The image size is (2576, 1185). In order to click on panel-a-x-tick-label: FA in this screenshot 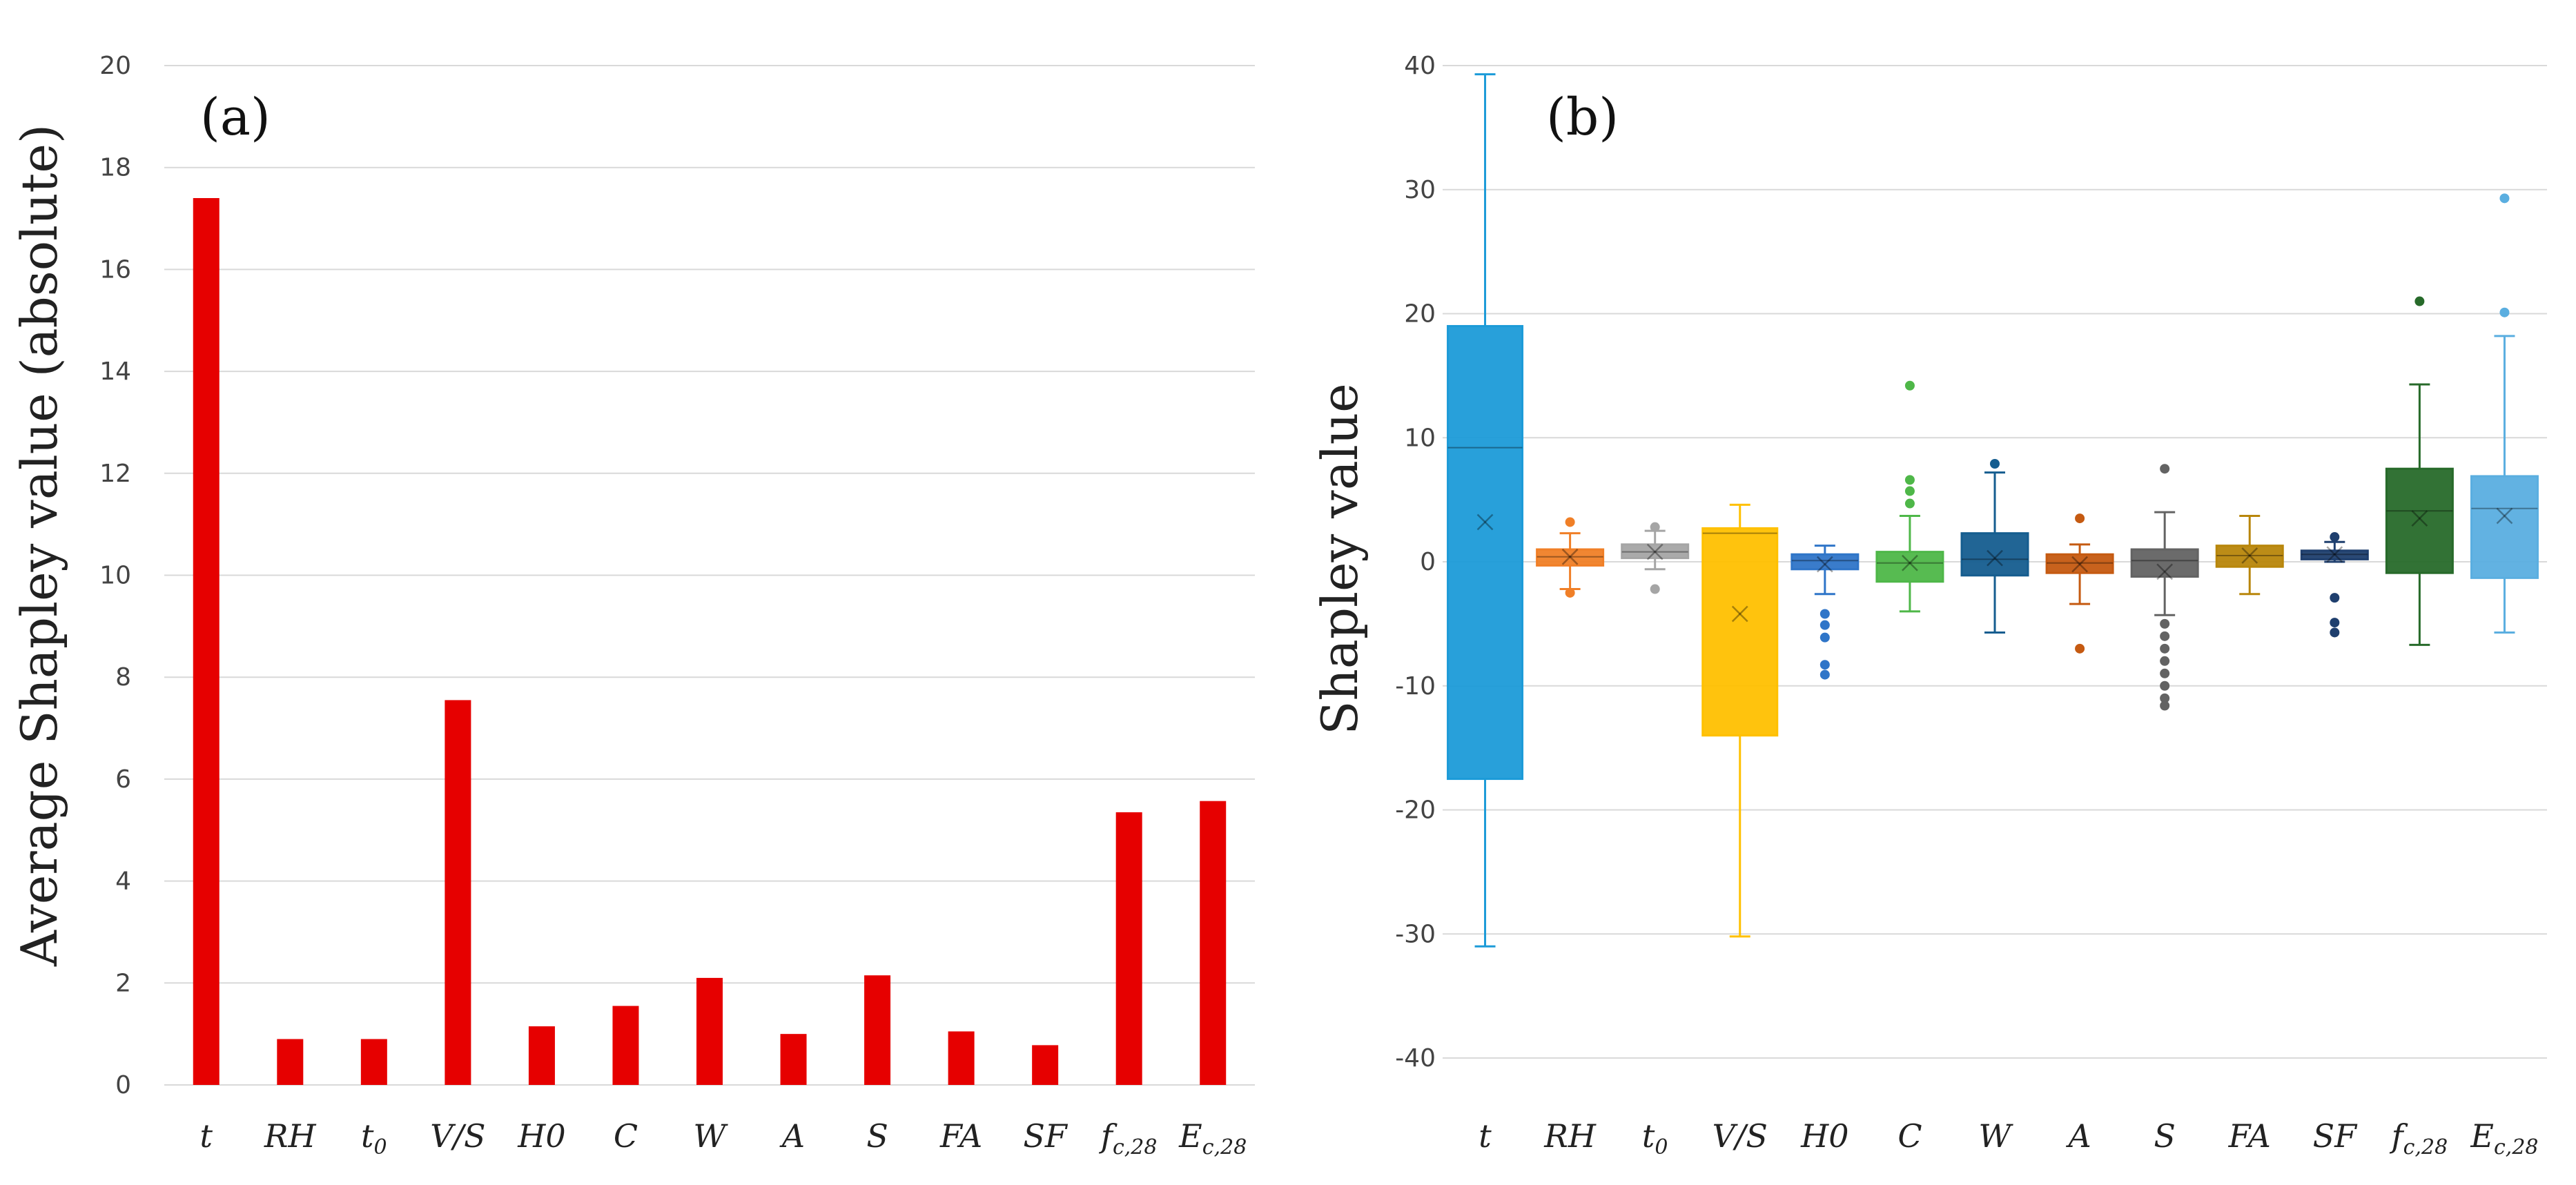, I will do `click(960, 1136)`.